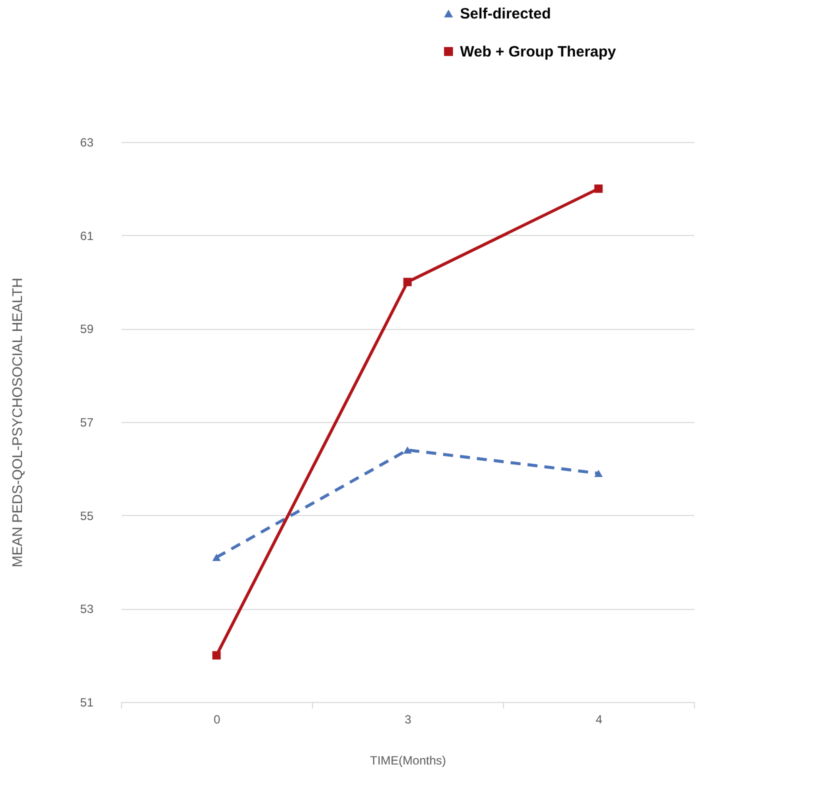 This screenshot has width=827, height=788. What do you see at coordinates (505, 14) in the screenshot?
I see `legend-label: Self-directed` at bounding box center [505, 14].